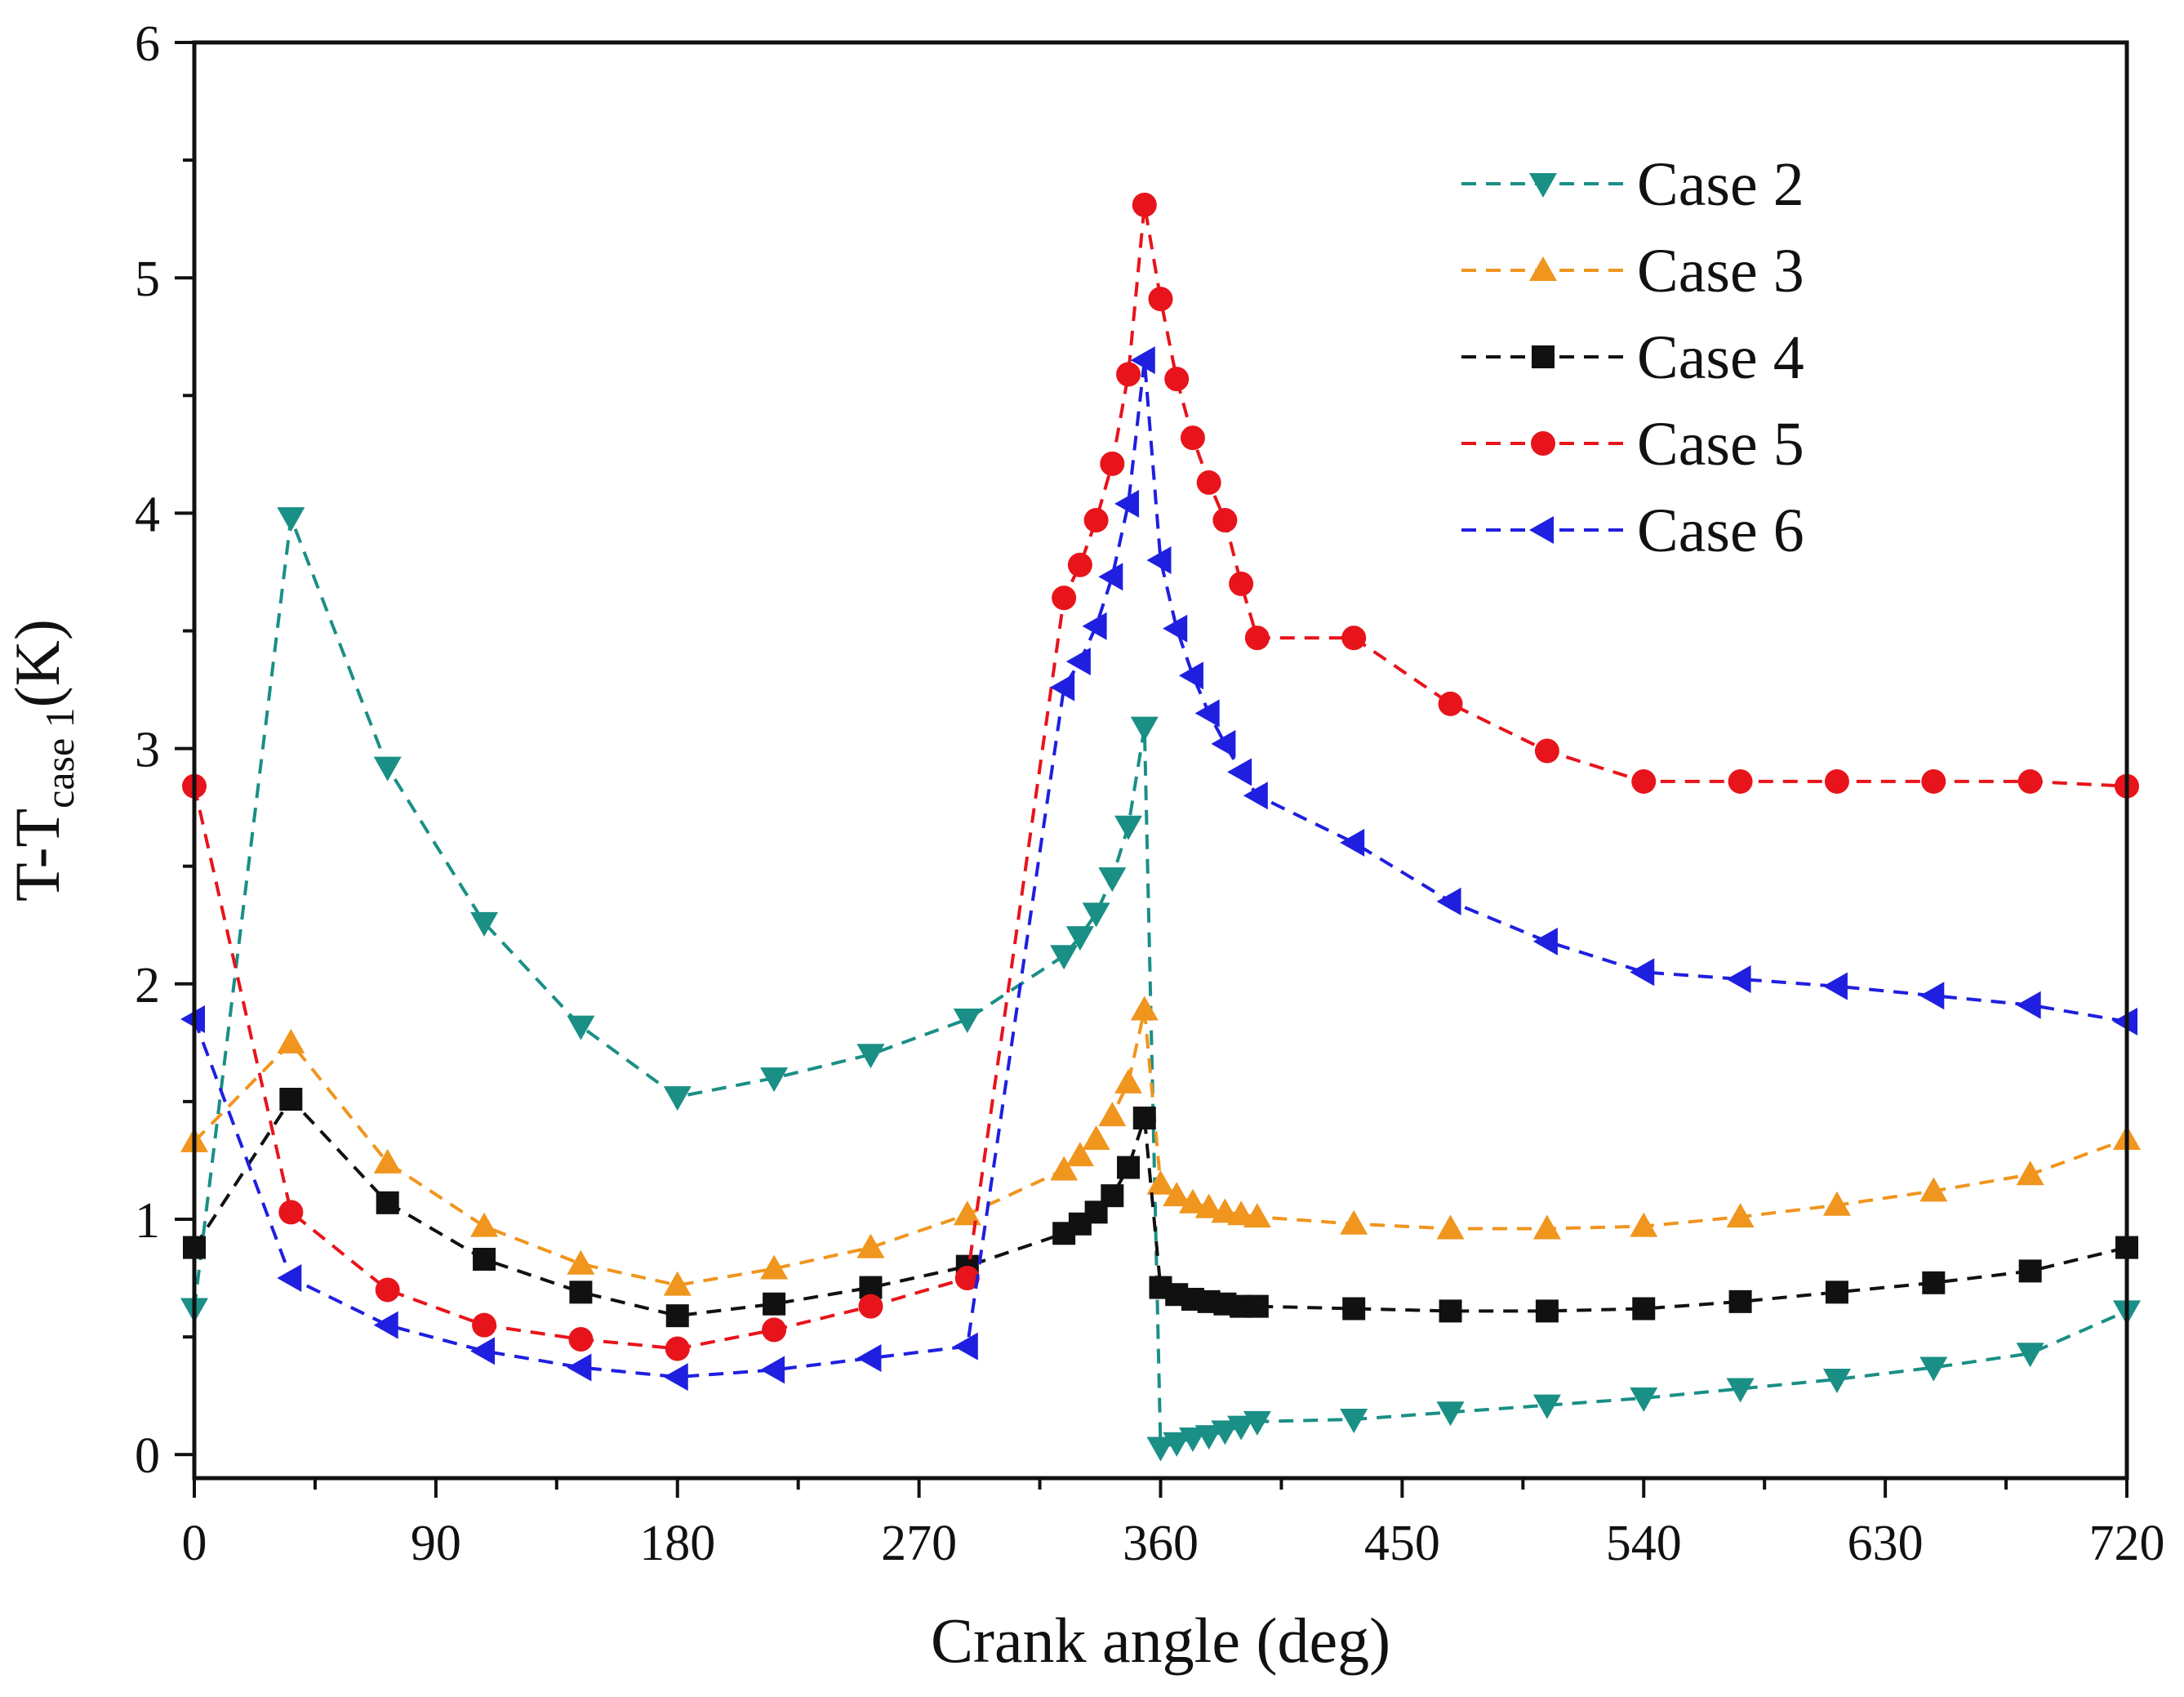 This screenshot has height=1697, width=2184. I want to click on y-axis: 0 1 2 3 4 5 6, so click(164, 750).